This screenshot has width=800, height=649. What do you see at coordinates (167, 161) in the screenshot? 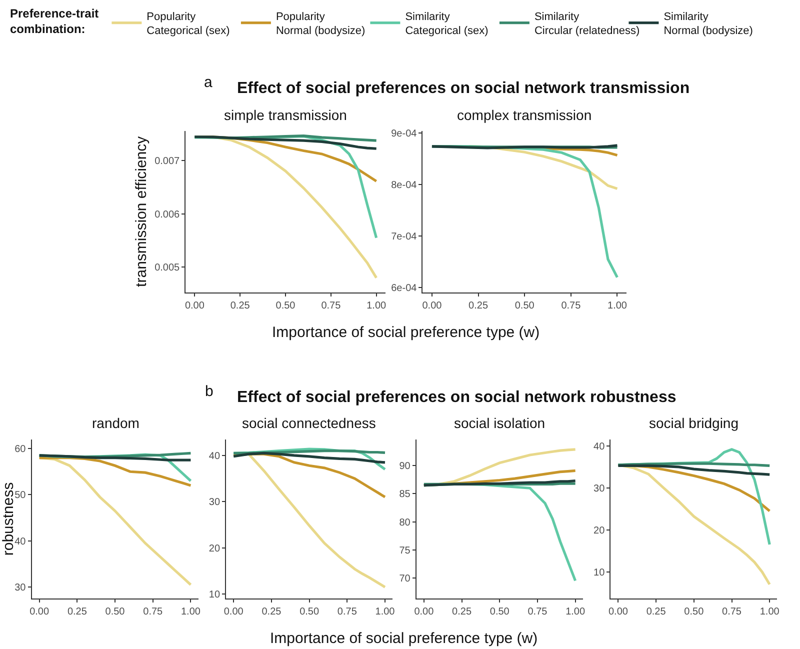
I see `y-tick-label: 0.007` at bounding box center [167, 161].